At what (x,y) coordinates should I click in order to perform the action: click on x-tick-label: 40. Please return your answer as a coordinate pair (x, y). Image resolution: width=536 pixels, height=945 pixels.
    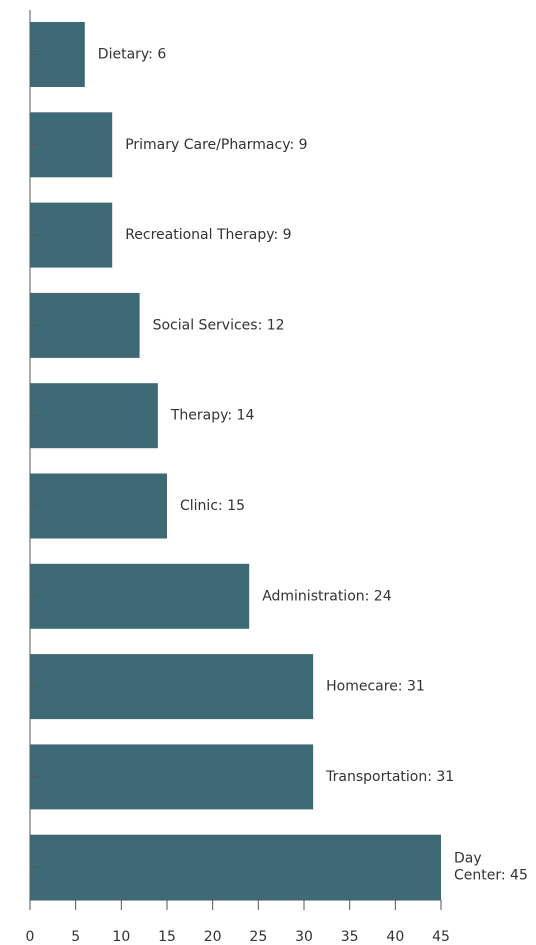
    Looking at the image, I should click on (395, 937).